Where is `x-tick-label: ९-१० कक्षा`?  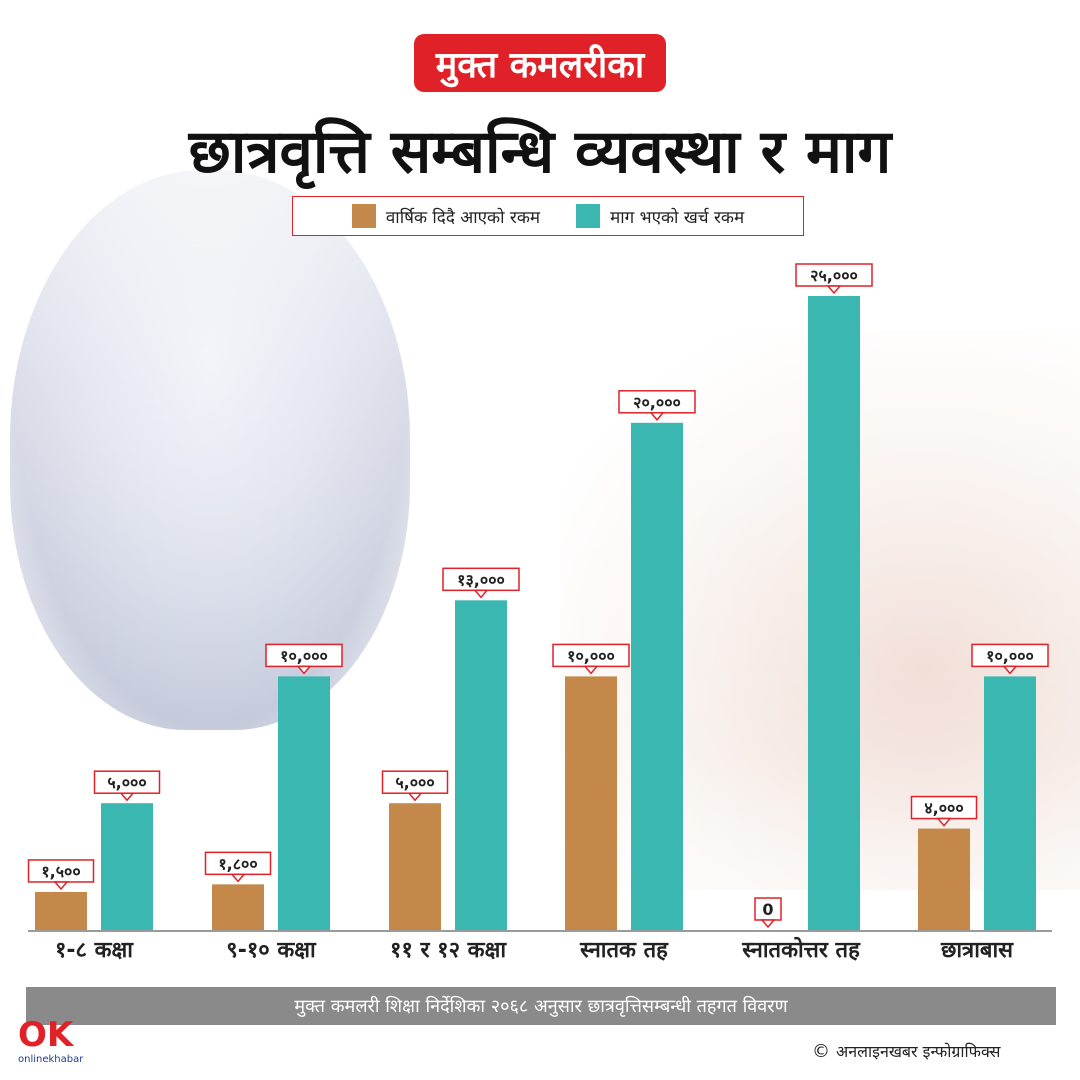 x-tick-label: ९-१० कक्षा is located at coordinates (271, 950).